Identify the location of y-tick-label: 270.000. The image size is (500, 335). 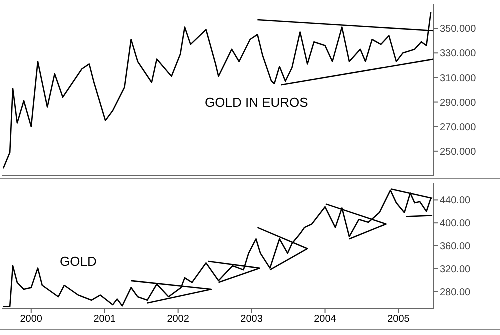
(458, 128).